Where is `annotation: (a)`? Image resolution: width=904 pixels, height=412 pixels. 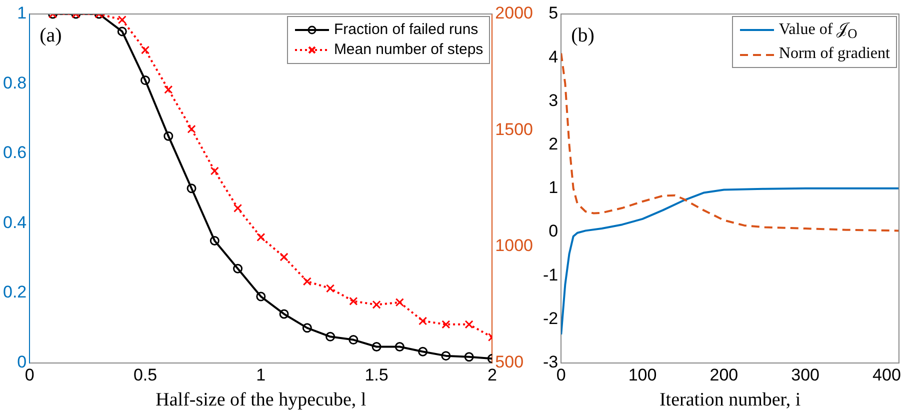 annotation: (a) is located at coordinates (51, 35).